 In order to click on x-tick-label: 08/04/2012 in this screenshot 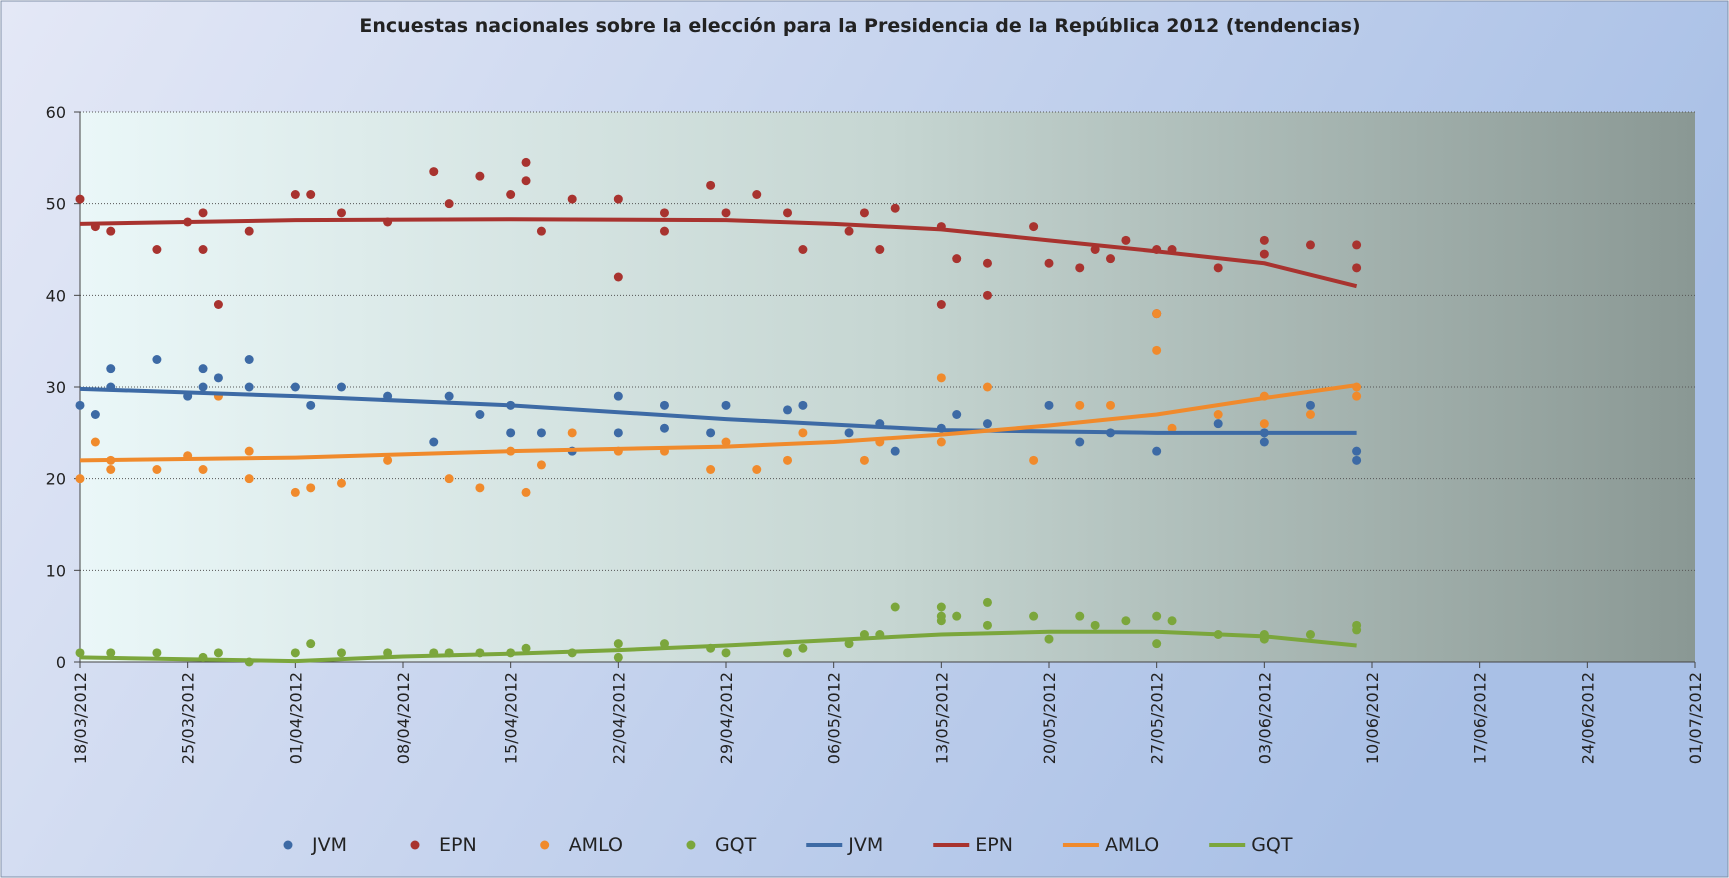, I will do `click(403, 718)`.